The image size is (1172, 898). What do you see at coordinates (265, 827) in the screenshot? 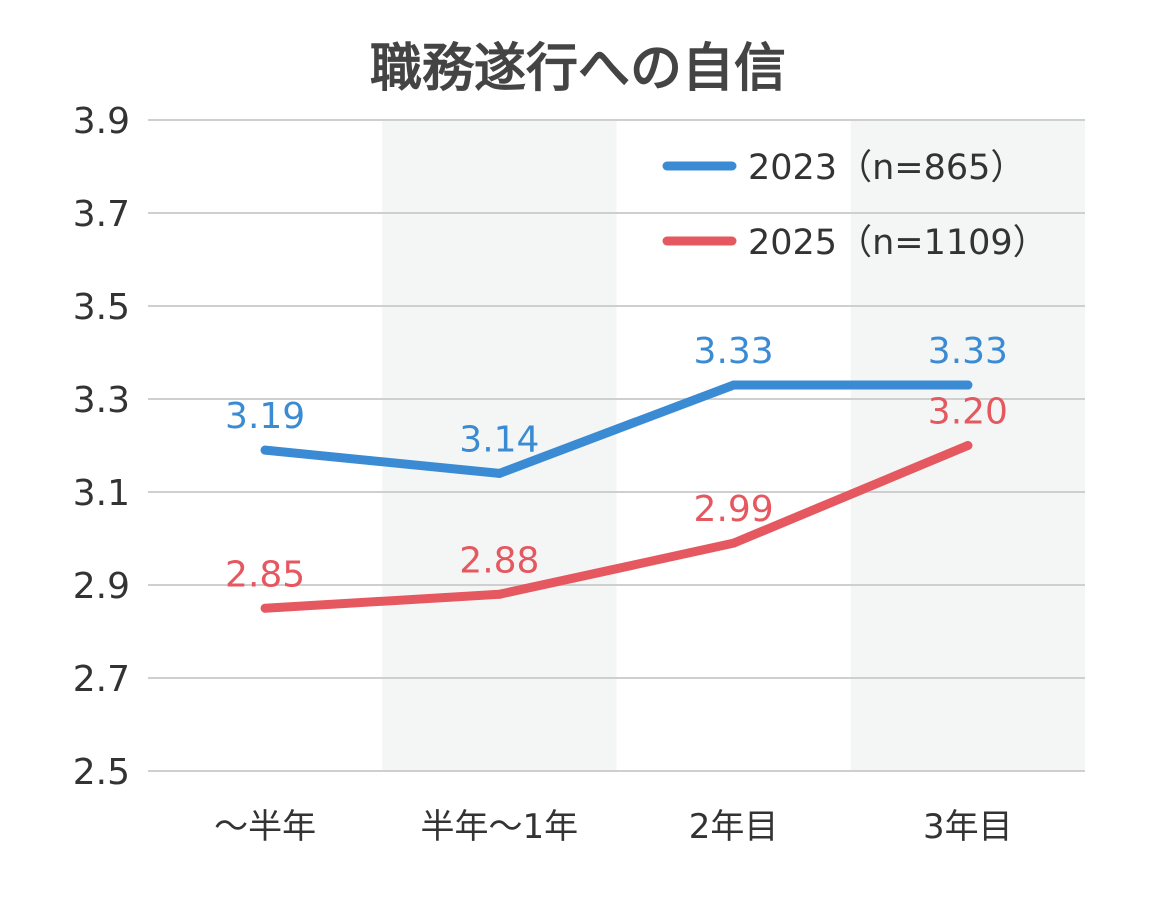
I see `x-category-label: ～半年` at bounding box center [265, 827].